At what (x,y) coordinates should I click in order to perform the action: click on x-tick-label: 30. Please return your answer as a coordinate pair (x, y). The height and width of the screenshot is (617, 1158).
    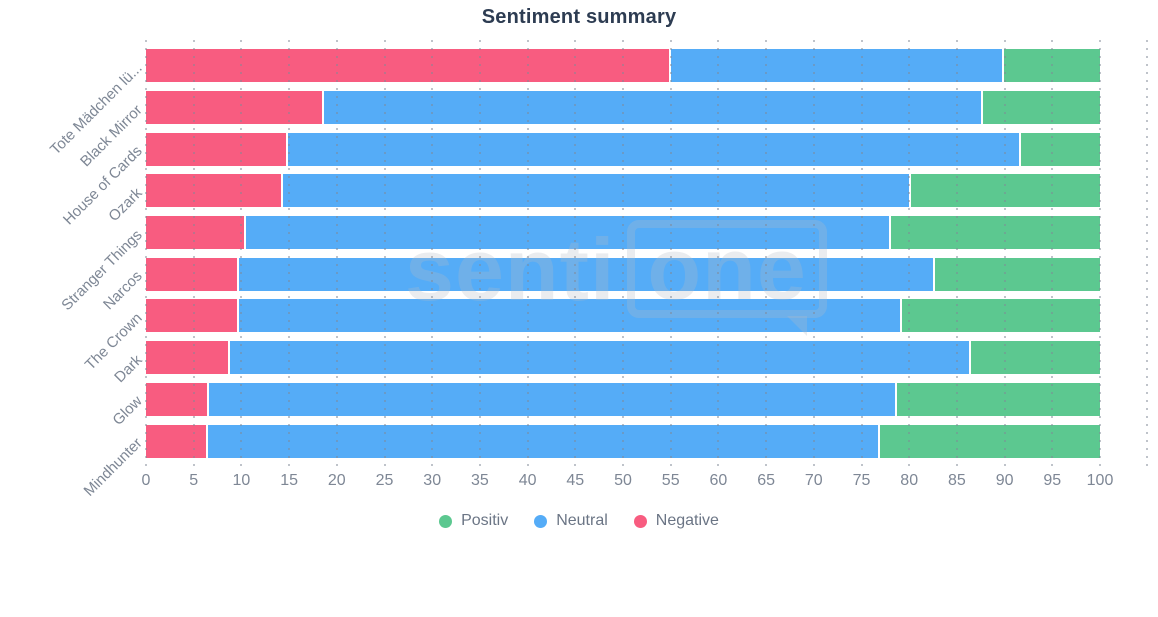
    Looking at the image, I should click on (432, 480).